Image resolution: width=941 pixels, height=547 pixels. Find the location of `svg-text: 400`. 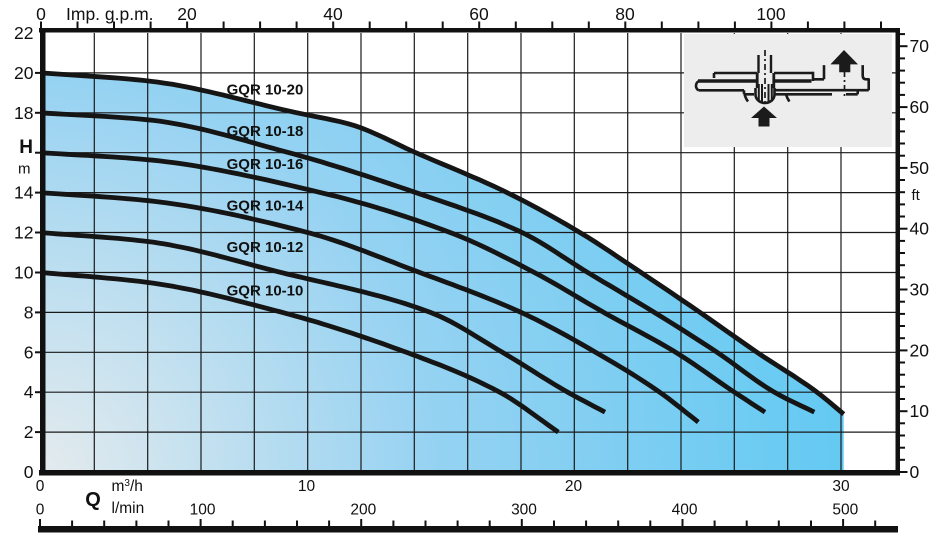

svg-text: 400 is located at coordinates (685, 510).